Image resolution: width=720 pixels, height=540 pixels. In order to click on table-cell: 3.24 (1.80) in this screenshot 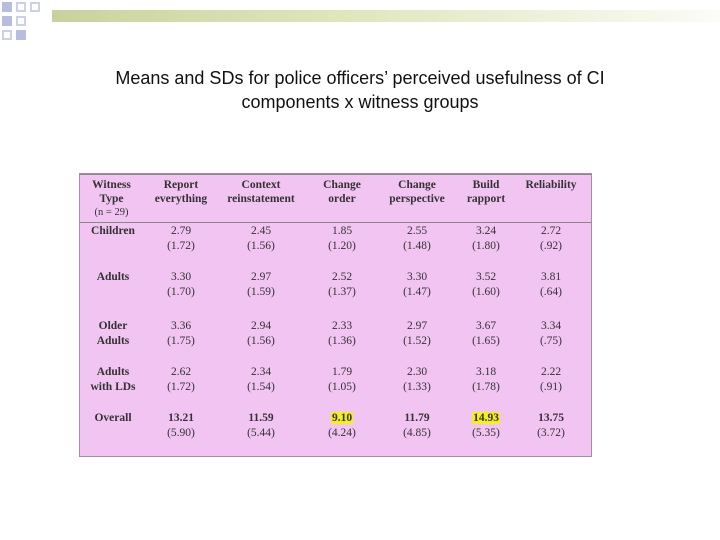, I will do `click(486, 239)`.